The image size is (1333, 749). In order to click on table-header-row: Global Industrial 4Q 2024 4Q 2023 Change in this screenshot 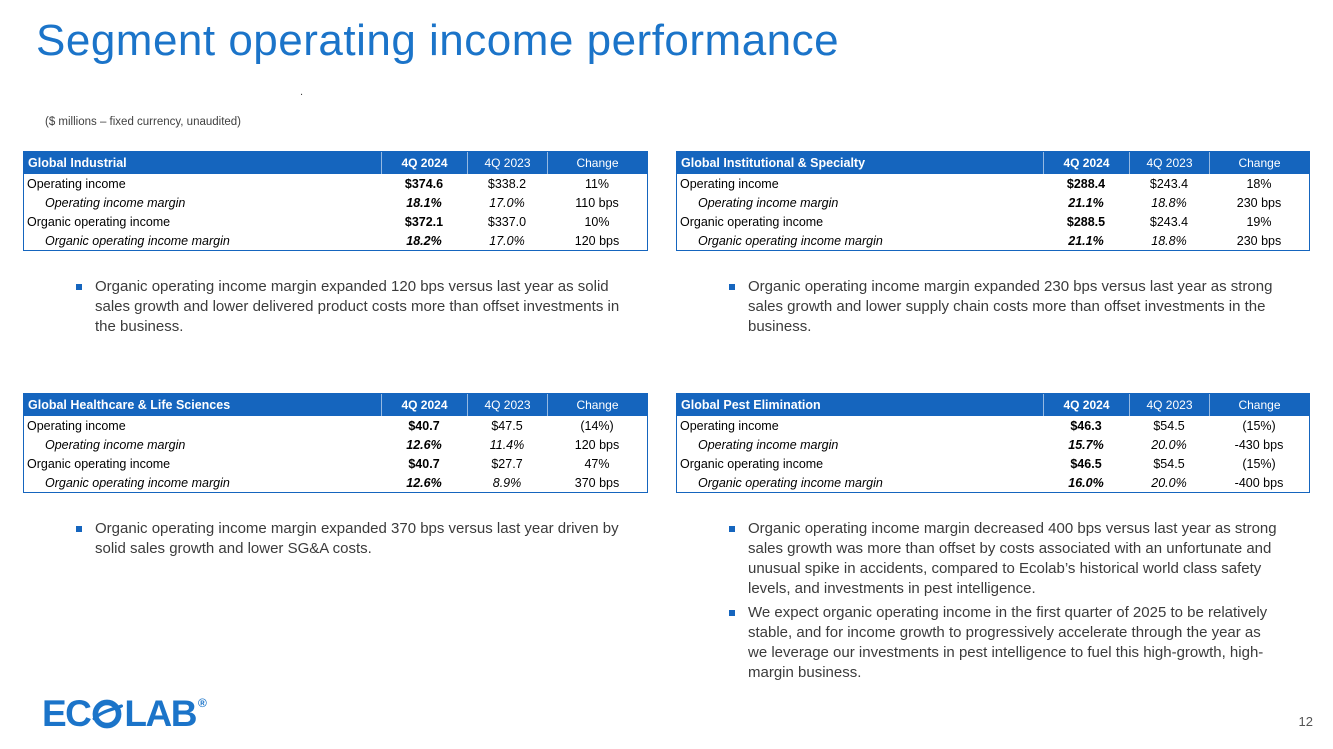, I will do `click(335, 163)`.